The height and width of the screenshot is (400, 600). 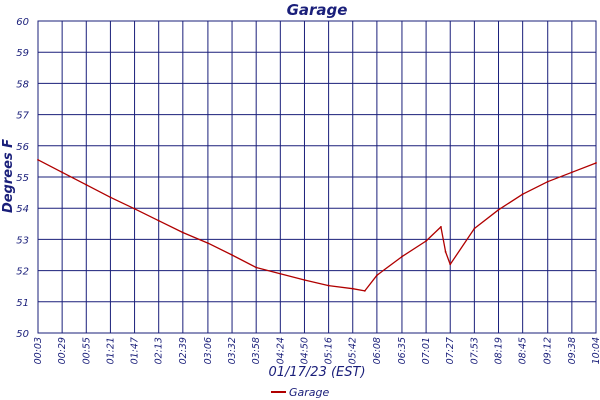 What do you see at coordinates (329, 350) in the screenshot?
I see `x-tick-label: 05:16` at bounding box center [329, 350].